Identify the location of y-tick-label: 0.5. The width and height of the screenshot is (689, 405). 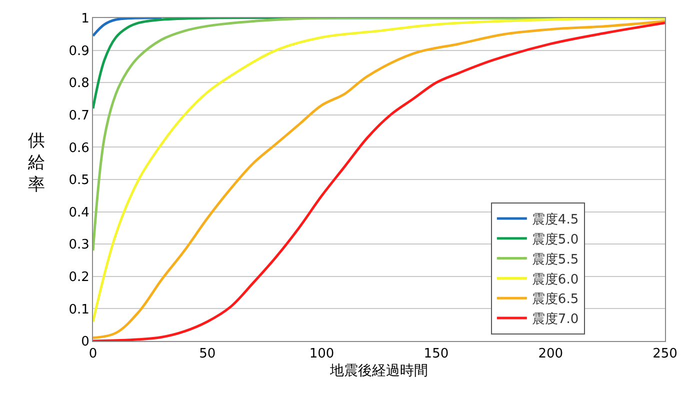
(79, 180).